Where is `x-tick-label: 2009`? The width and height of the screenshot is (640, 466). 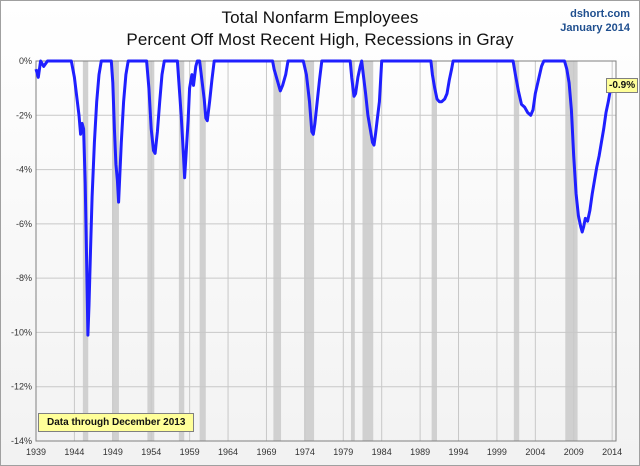 x-tick-label: 2009 is located at coordinates (574, 452).